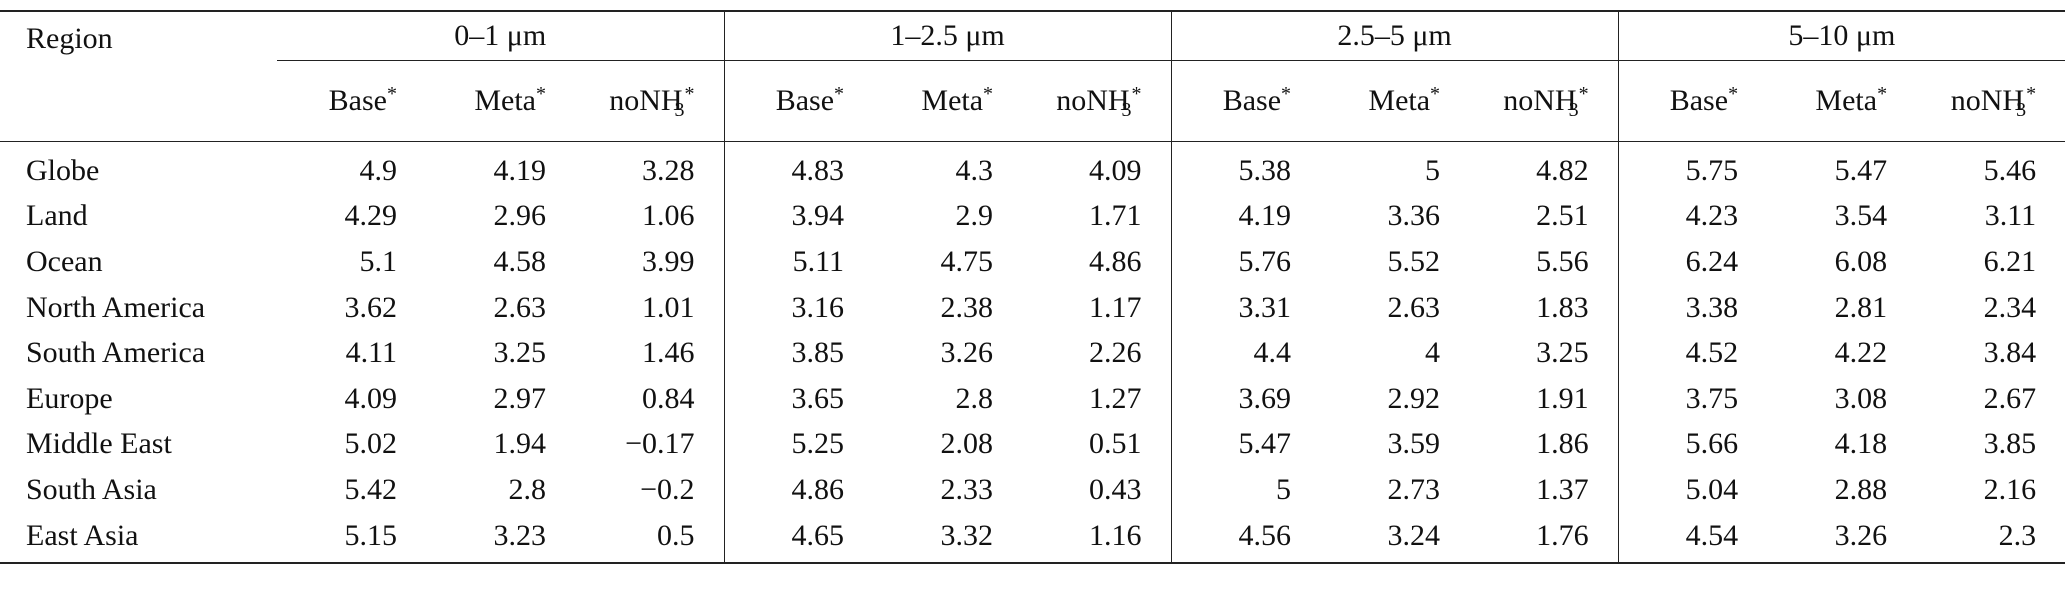 This screenshot has width=2067, height=591. I want to click on value-cell: 2.67, so click(2010, 398).